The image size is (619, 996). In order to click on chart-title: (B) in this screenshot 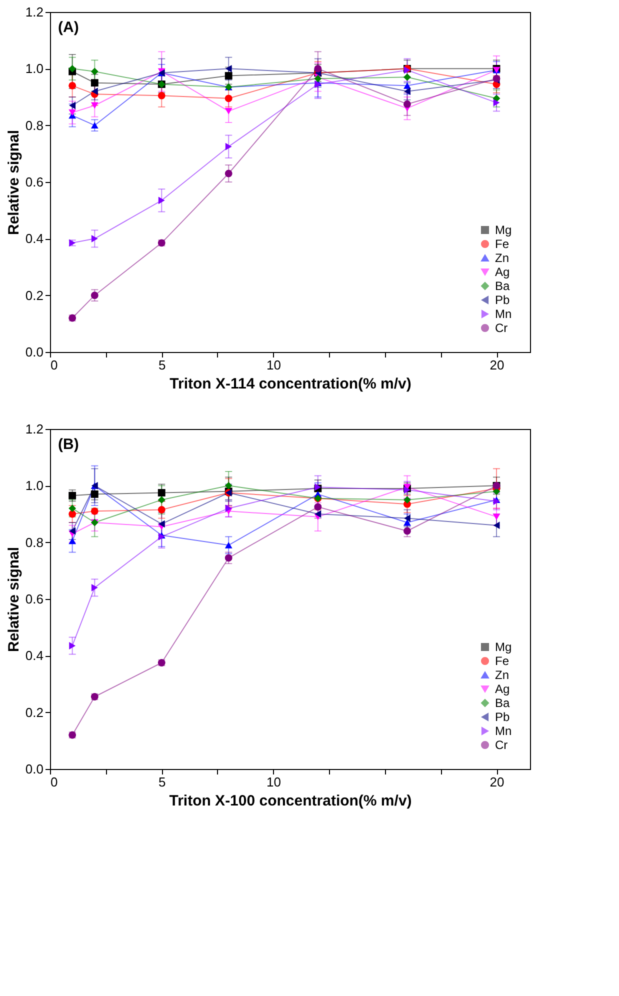, I will do `click(68, 444)`.